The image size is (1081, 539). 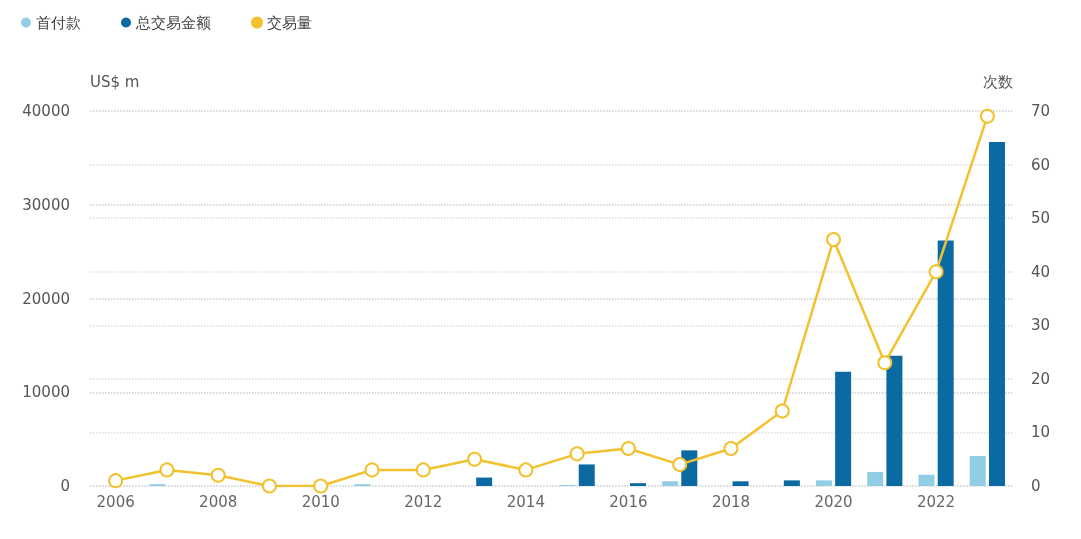 I want to click on y2-tick-label: 50, so click(x=1041, y=218).